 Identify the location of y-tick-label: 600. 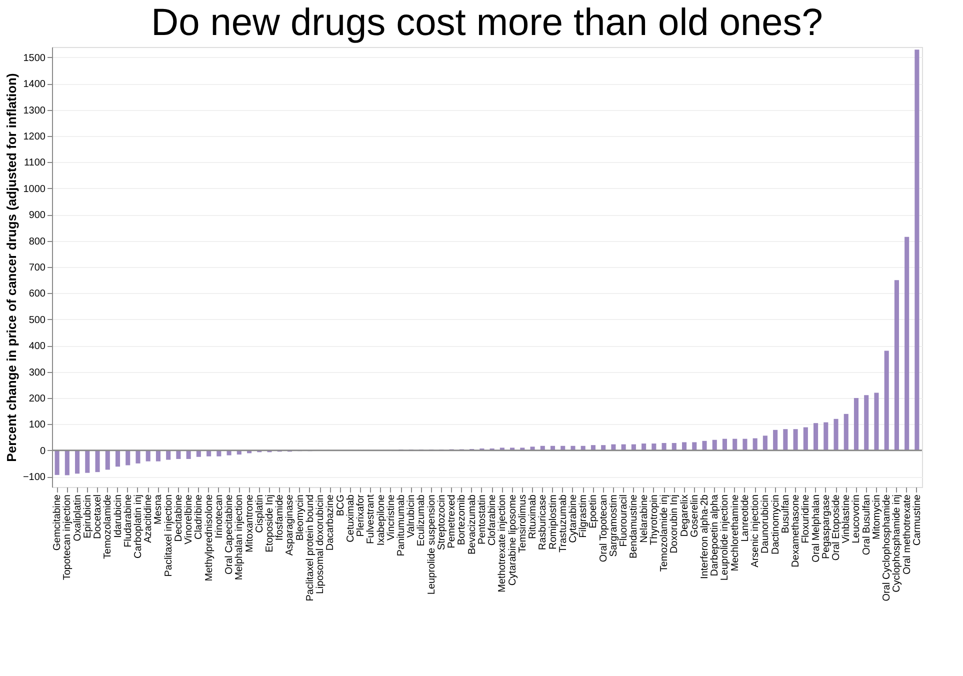
(37, 294).